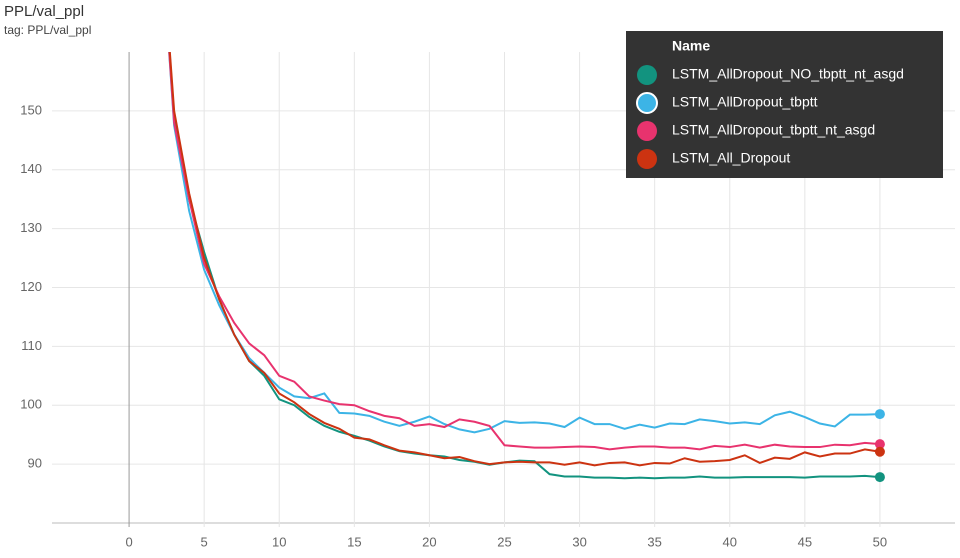  I want to click on chart-subtitle: tag: PPL/val_ppl, so click(47, 30).